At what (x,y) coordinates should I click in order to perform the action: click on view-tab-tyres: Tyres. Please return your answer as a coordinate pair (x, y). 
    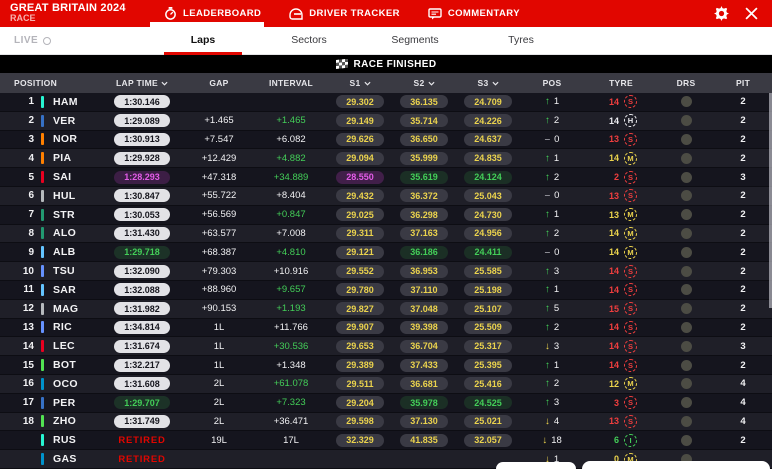
    Looking at the image, I should click on (521, 40).